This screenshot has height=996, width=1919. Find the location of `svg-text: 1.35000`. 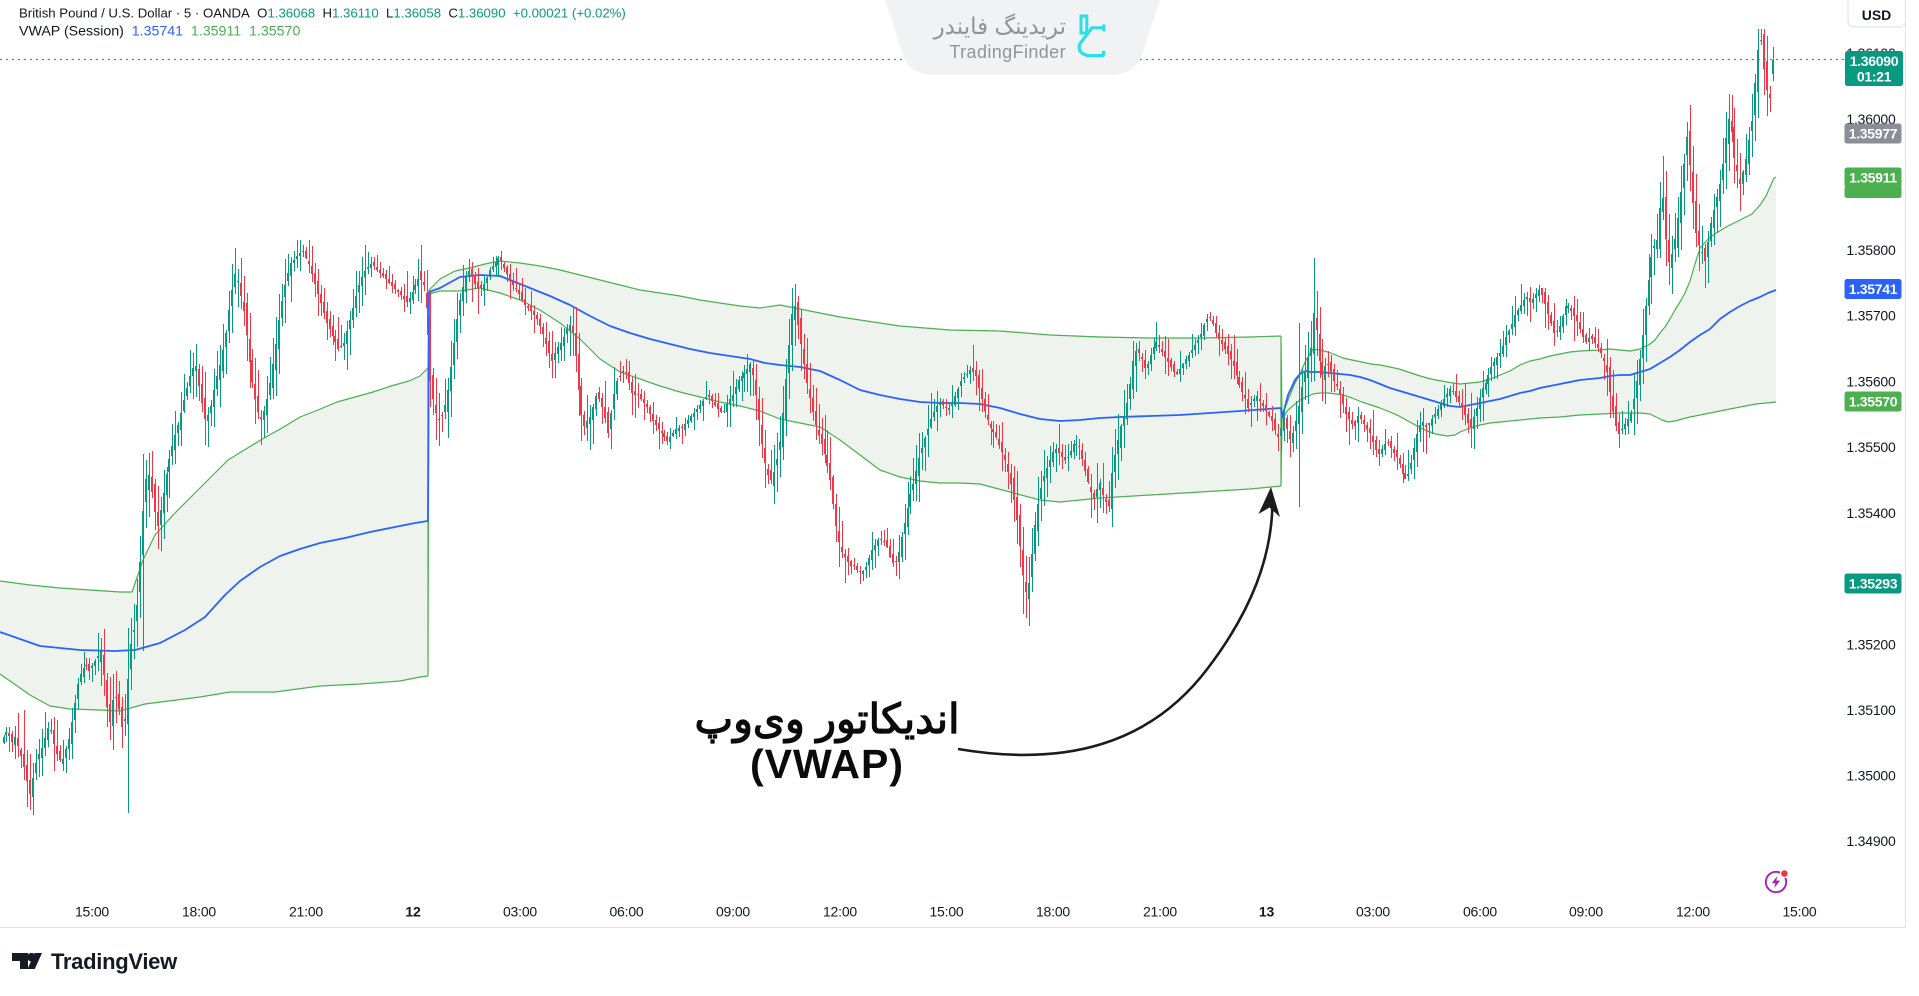

svg-text: 1.35000 is located at coordinates (1871, 776).